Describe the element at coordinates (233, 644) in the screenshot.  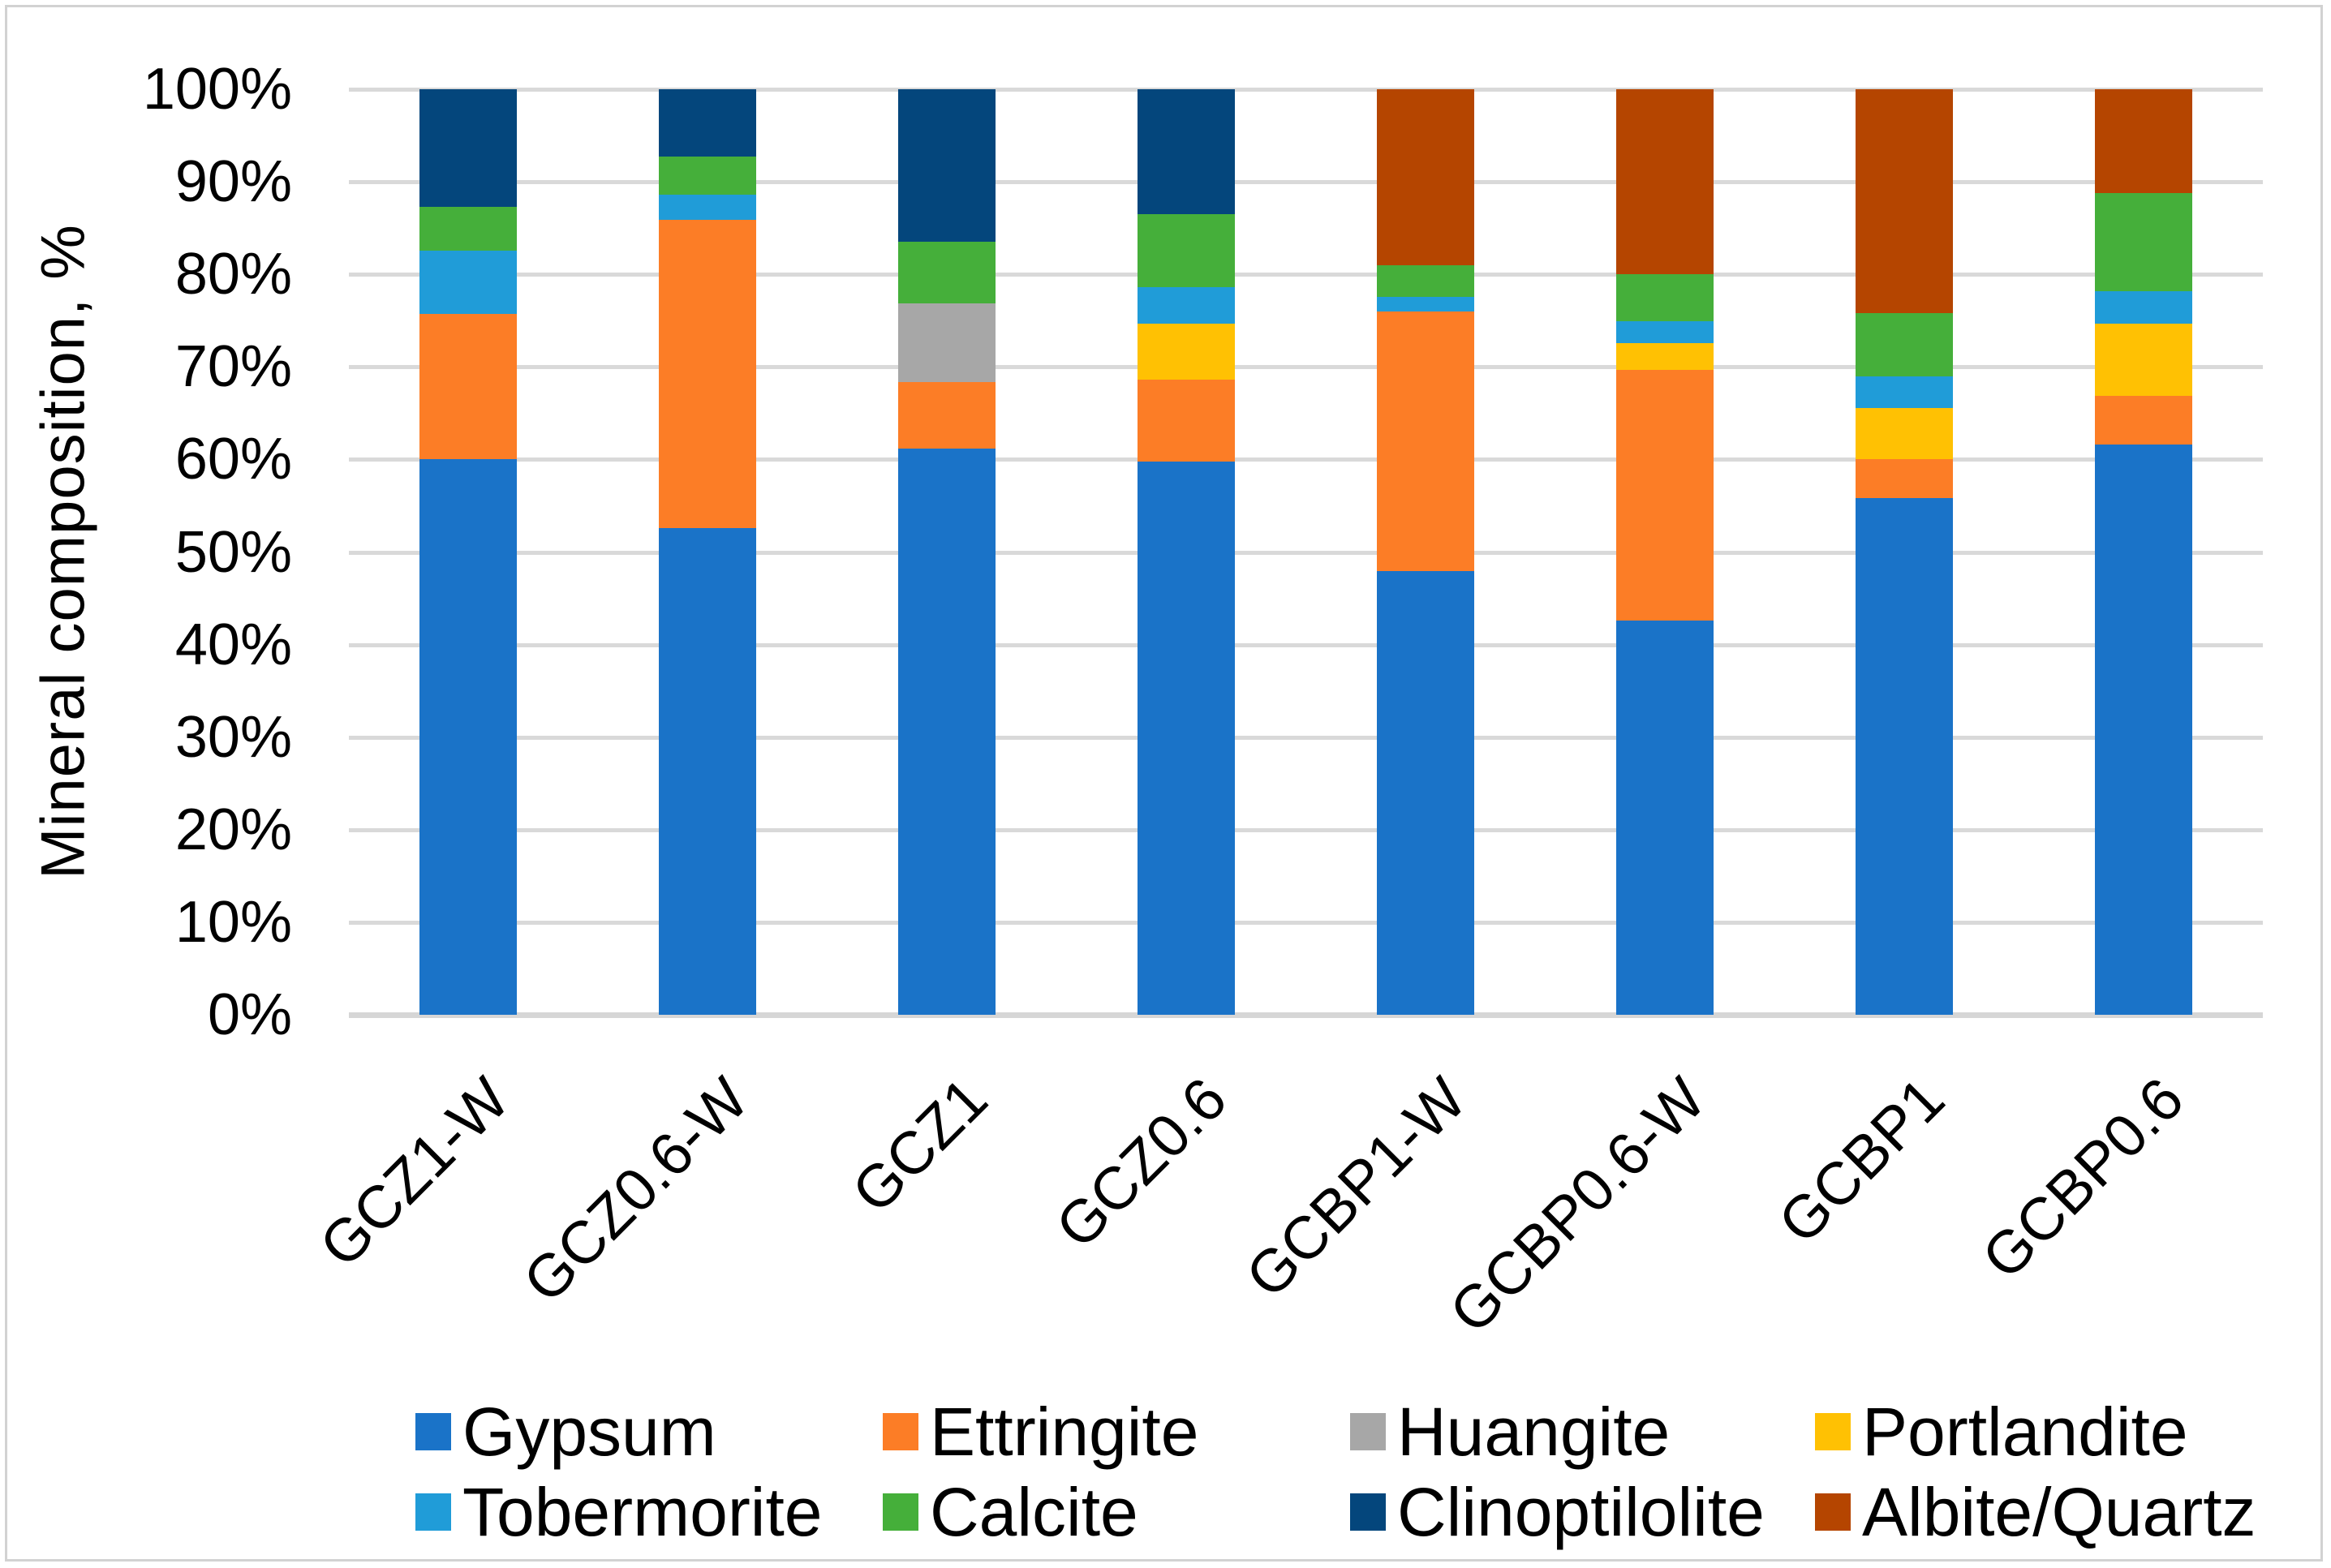
I see `y-tick-label: 40%` at that location.